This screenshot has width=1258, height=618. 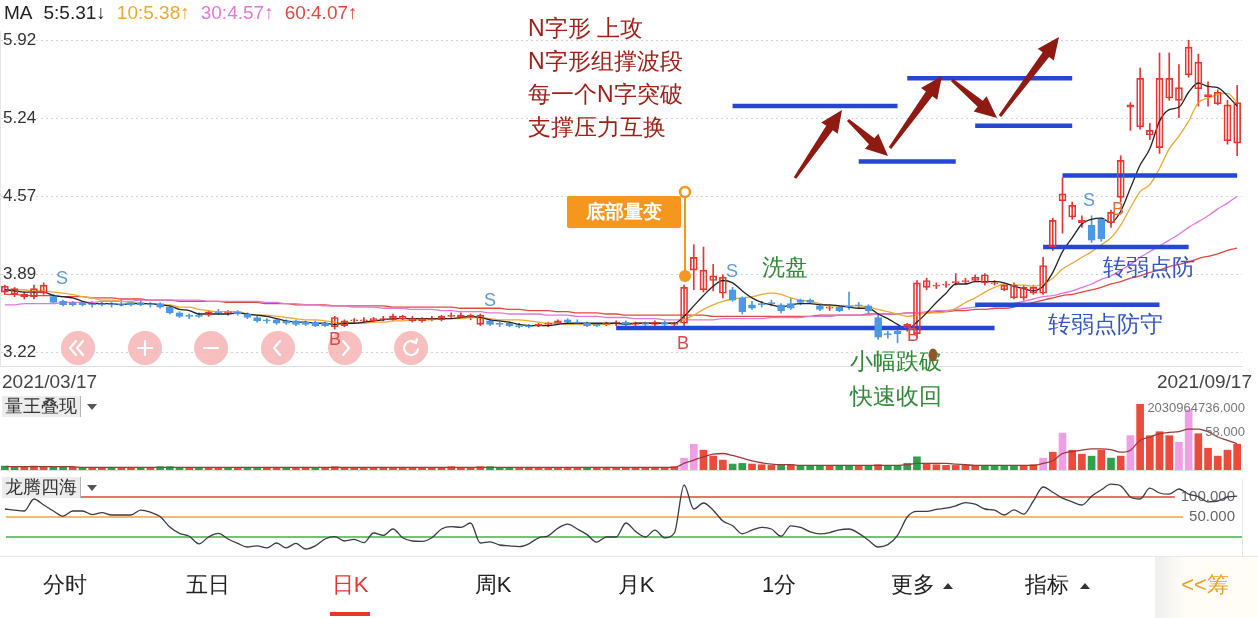 What do you see at coordinates (321, 13) in the screenshot?
I see `text: 60:4.07↑` at bounding box center [321, 13].